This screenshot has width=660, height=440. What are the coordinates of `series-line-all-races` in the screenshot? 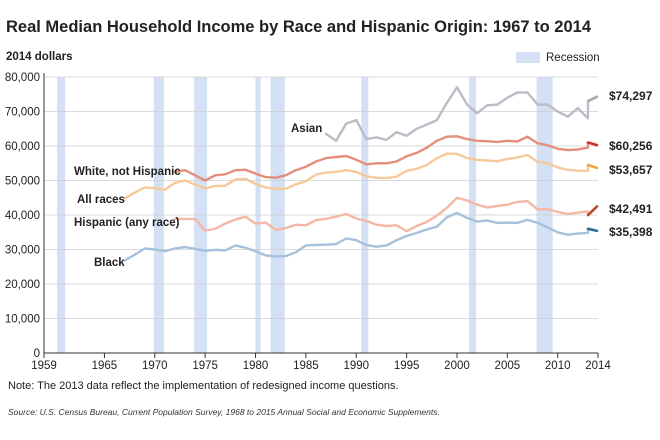 It's located at (356, 176).